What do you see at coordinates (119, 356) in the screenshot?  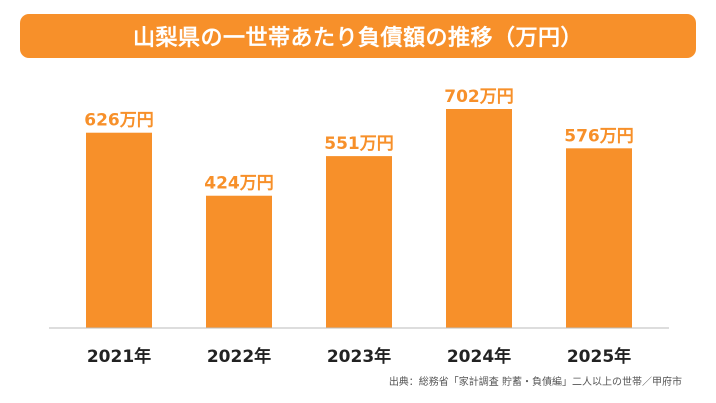 I see `category-label: 2021年` at bounding box center [119, 356].